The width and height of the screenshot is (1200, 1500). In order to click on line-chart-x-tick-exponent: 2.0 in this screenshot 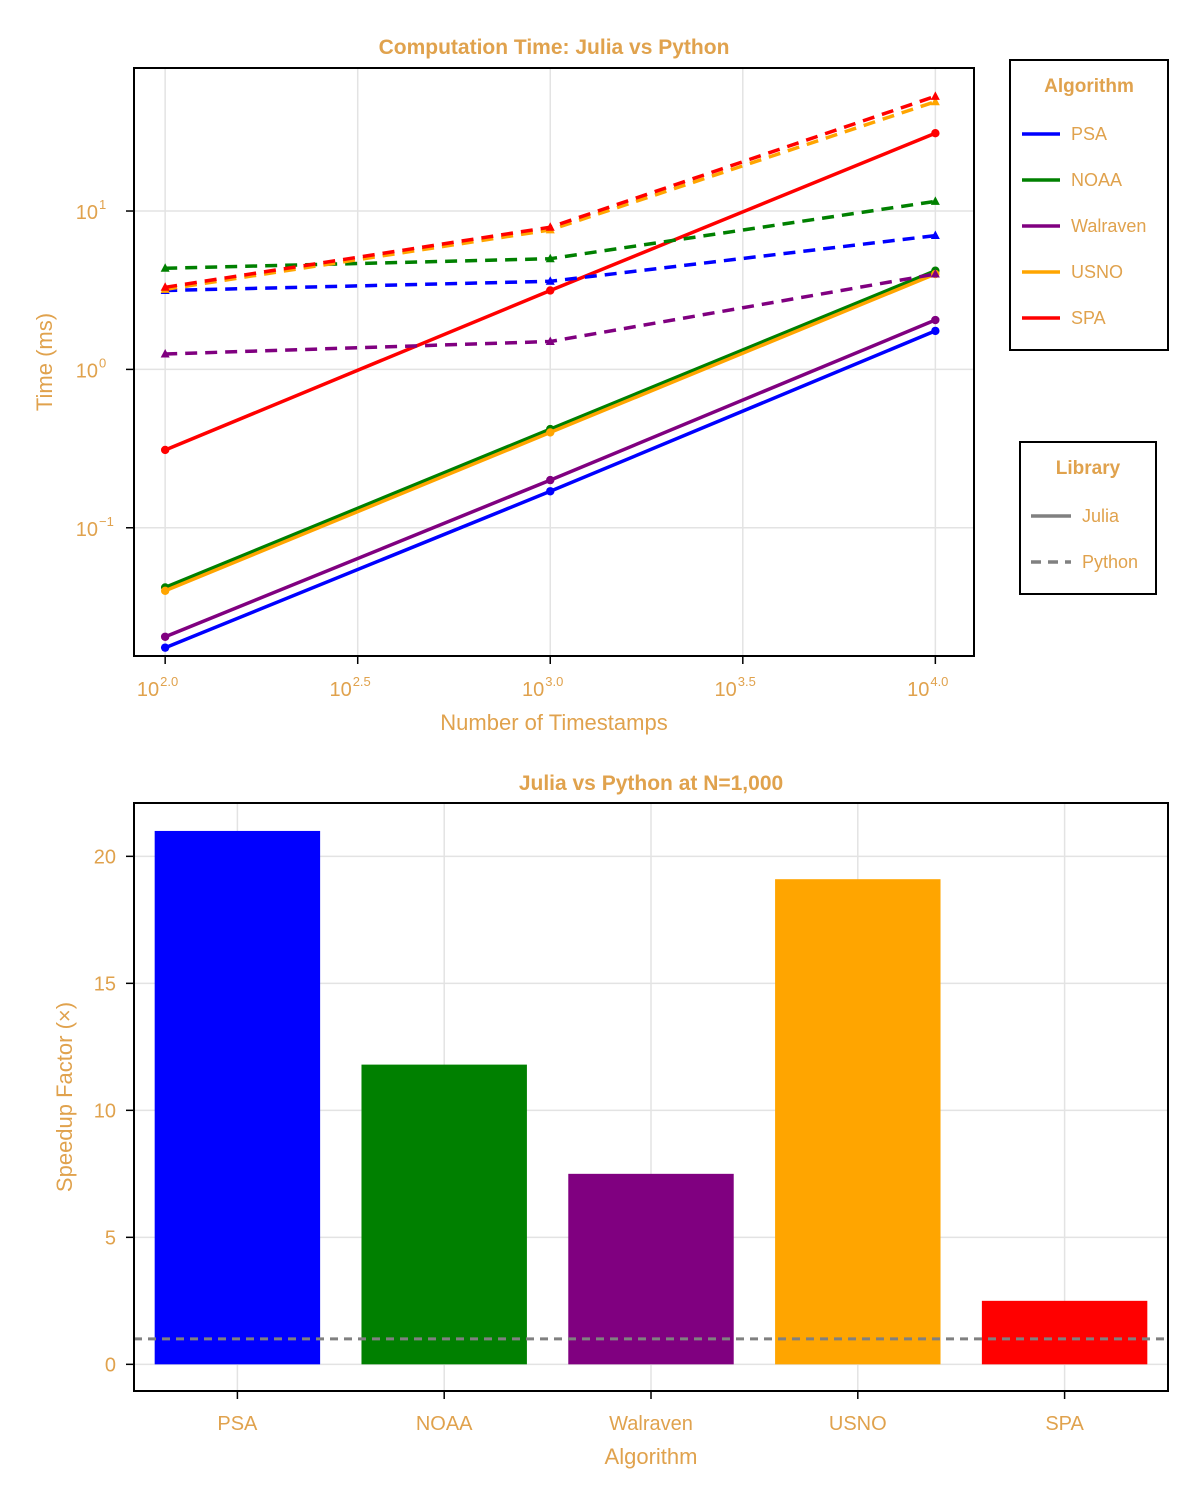, I will do `click(169, 681)`.